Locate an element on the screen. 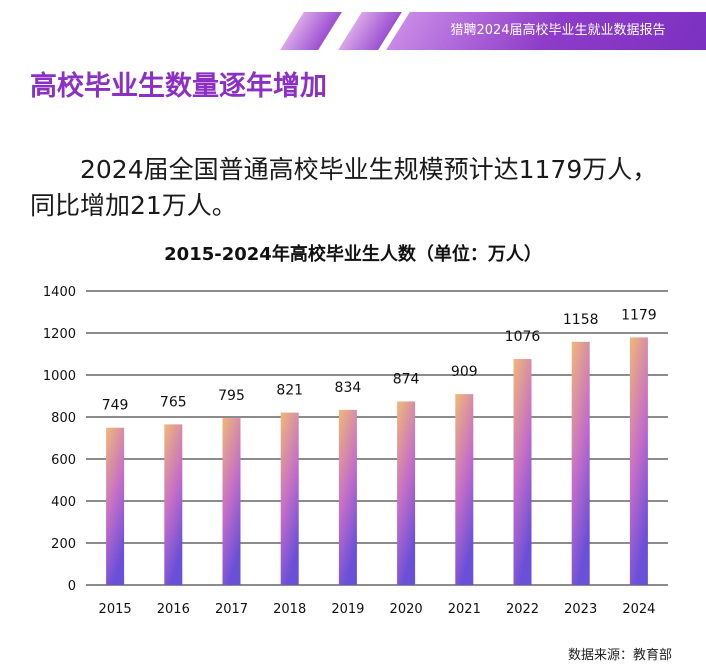  y-tick-label: 400 is located at coordinates (63, 502).